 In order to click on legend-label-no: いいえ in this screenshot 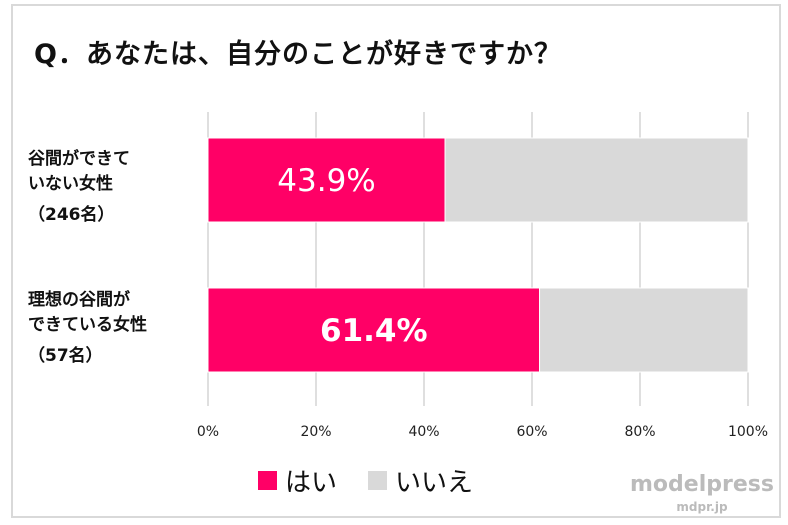, I will do `click(434, 483)`.